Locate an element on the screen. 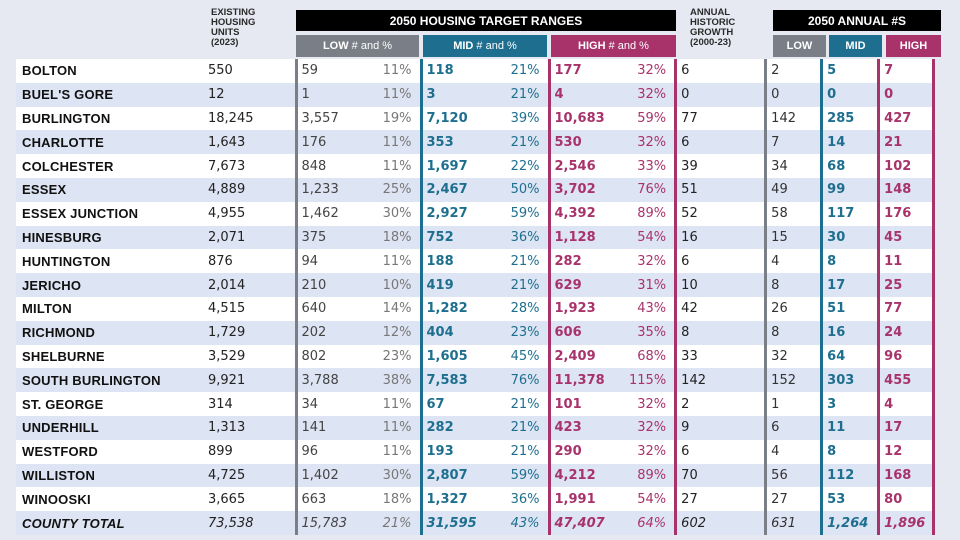 This screenshot has width=960, height=540. annual-low-cell: 631 is located at coordinates (793, 523).